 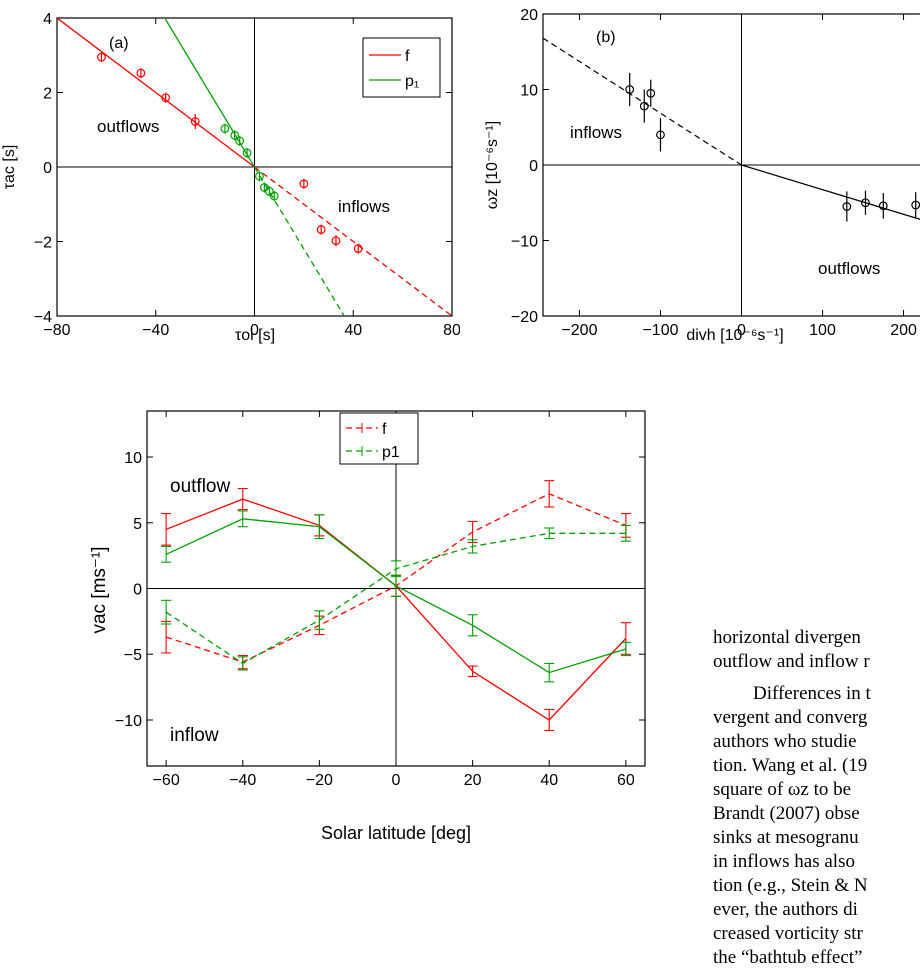 What do you see at coordinates (391, 452) in the screenshot?
I see `legend-label-p1: p1` at bounding box center [391, 452].